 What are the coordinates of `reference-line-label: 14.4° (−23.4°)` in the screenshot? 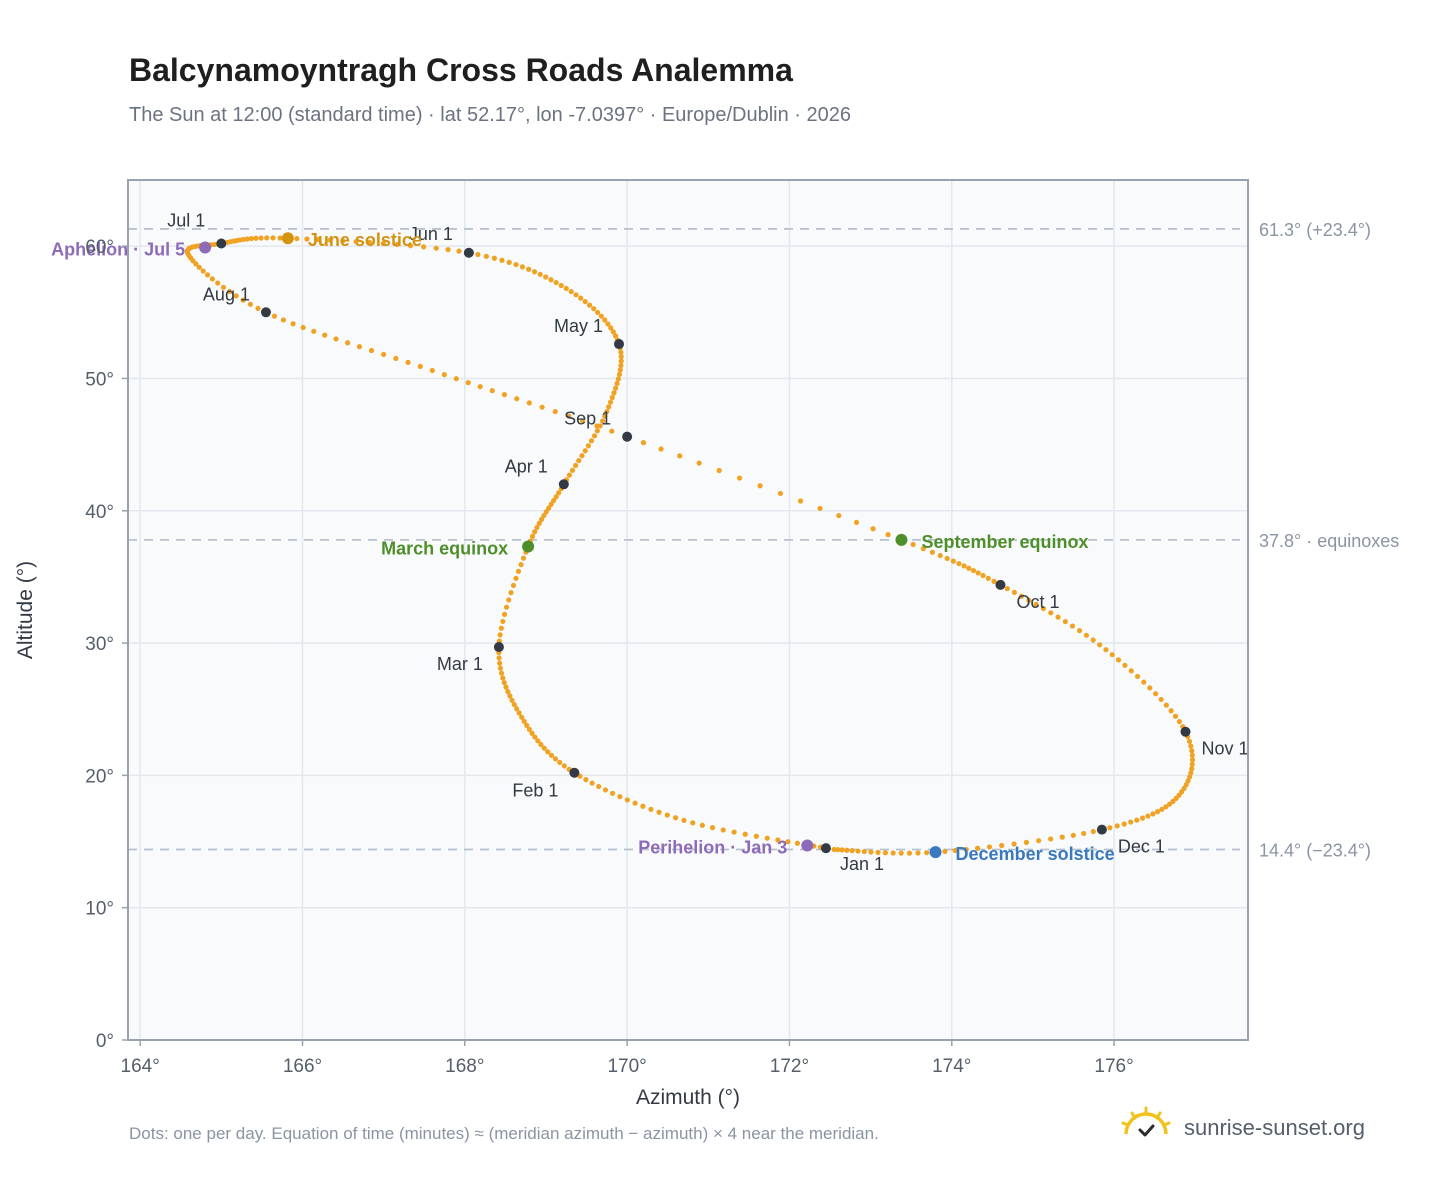 It's located at (1315, 850).